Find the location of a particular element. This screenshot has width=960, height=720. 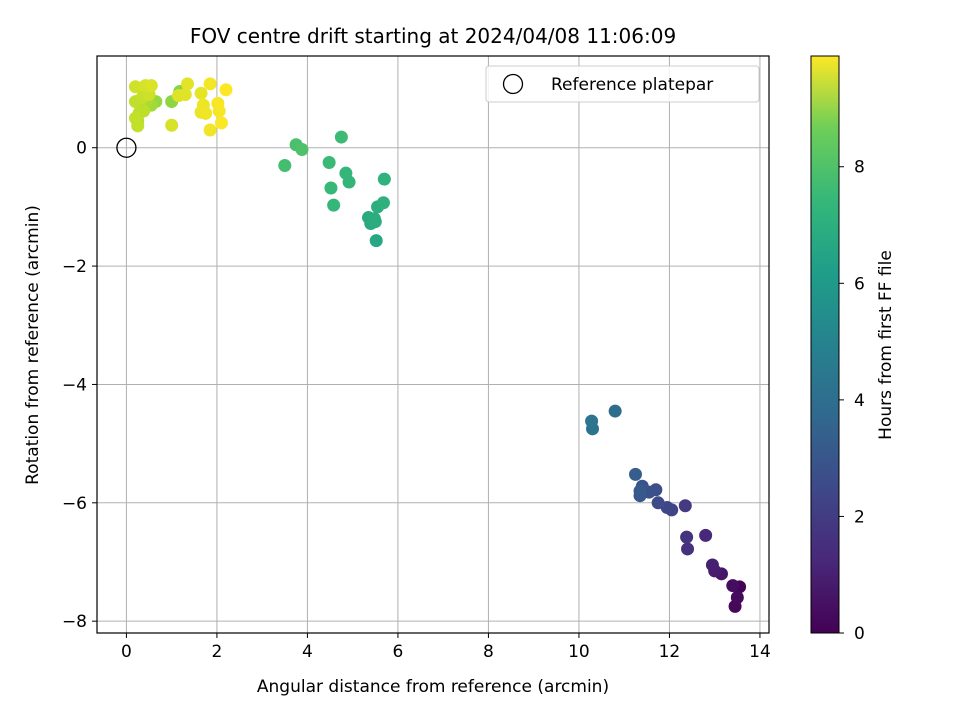

legend-entry-reference: Reference platepar is located at coordinates (632, 85).